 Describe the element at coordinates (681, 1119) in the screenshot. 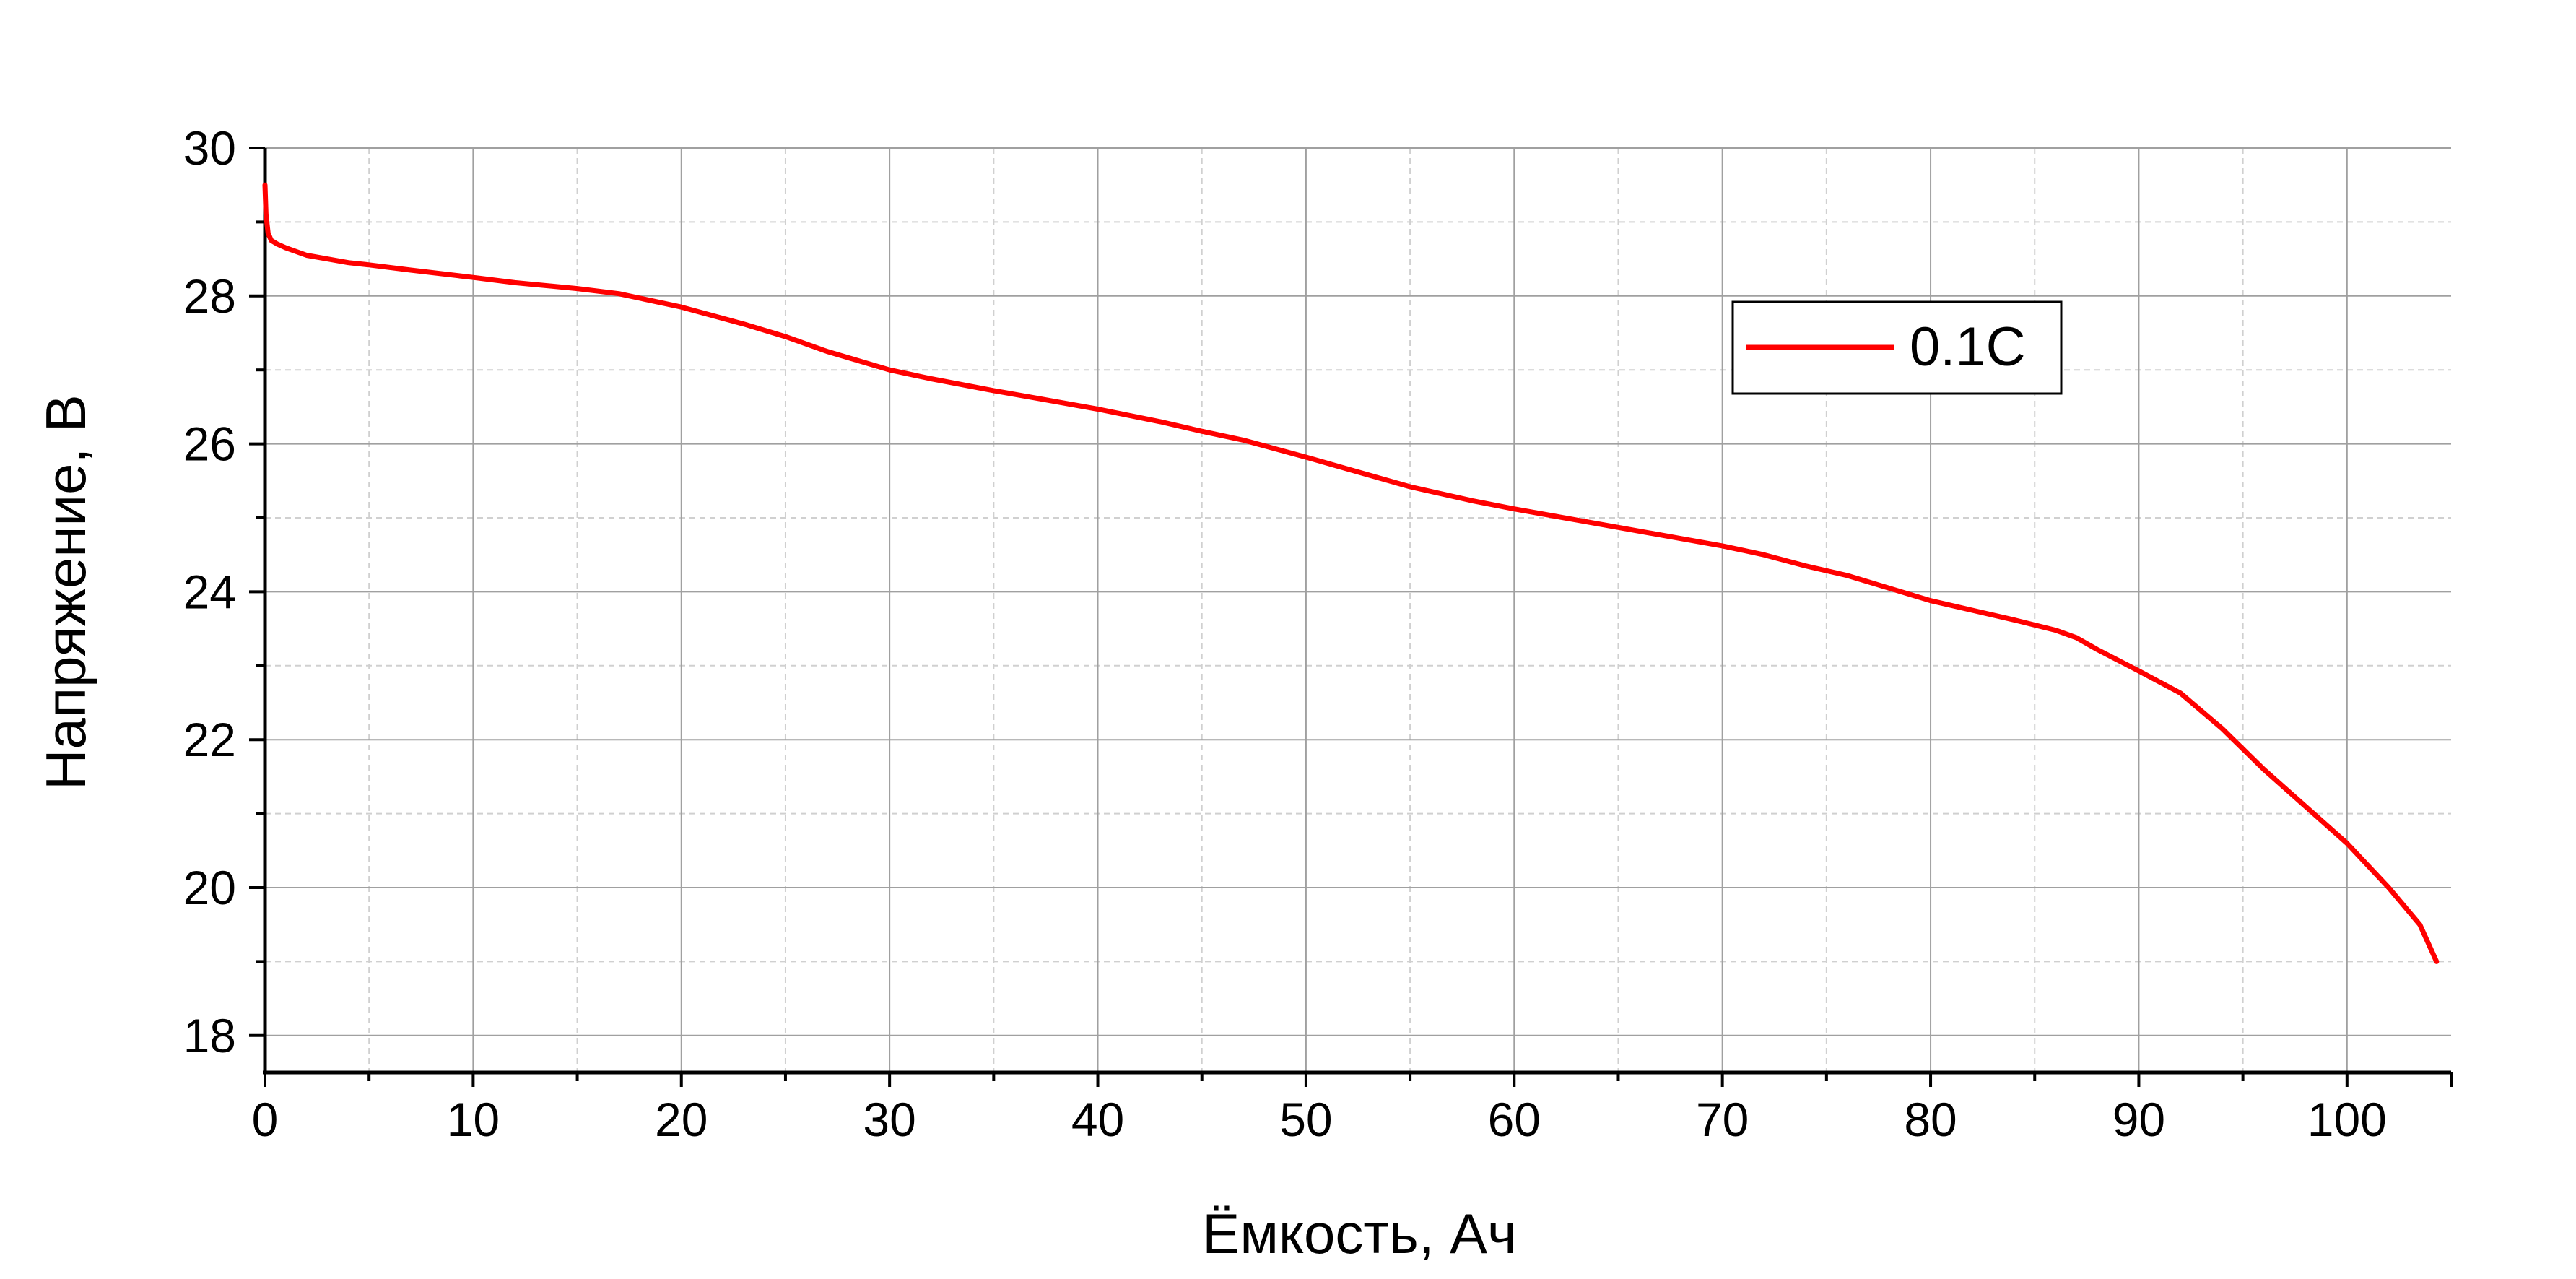

I see `x-tick-label: 20` at that location.